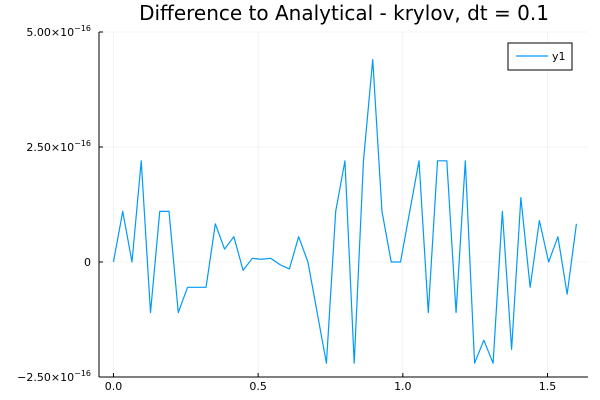 The image size is (600, 400). What do you see at coordinates (54, 376) in the screenshot?
I see `y-tick-label-0: −2.50×10⁻¹⁶` at bounding box center [54, 376].